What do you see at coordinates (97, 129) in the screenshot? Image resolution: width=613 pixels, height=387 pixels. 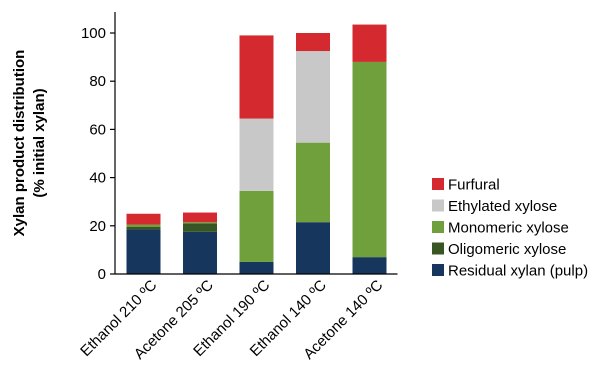 I see `y-tick-label: 60` at bounding box center [97, 129].